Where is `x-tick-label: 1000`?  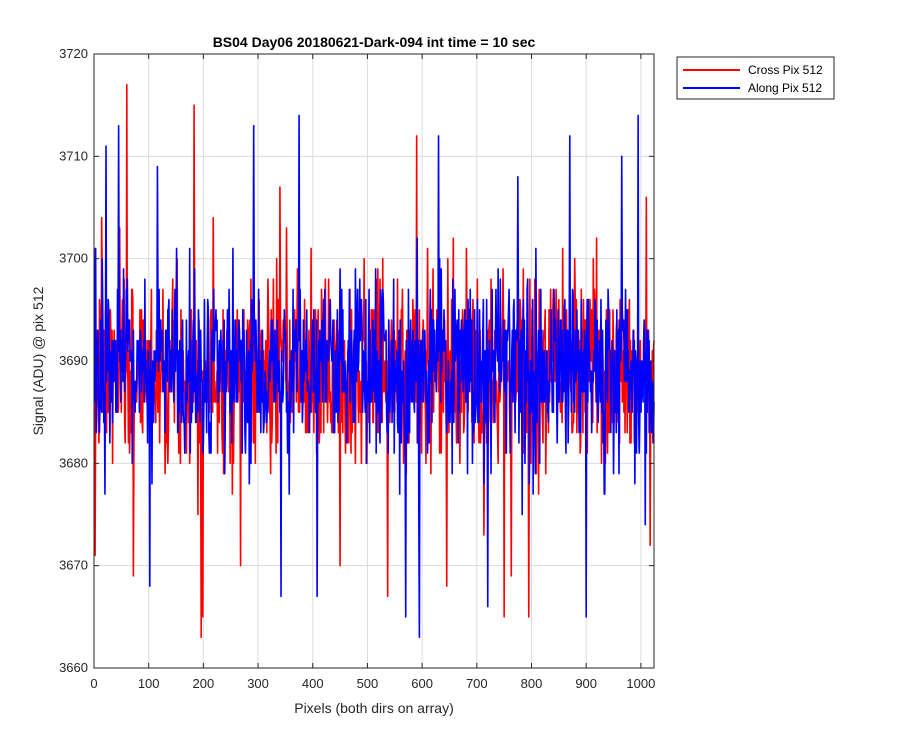
x-tick-label: 1000 is located at coordinates (640, 683).